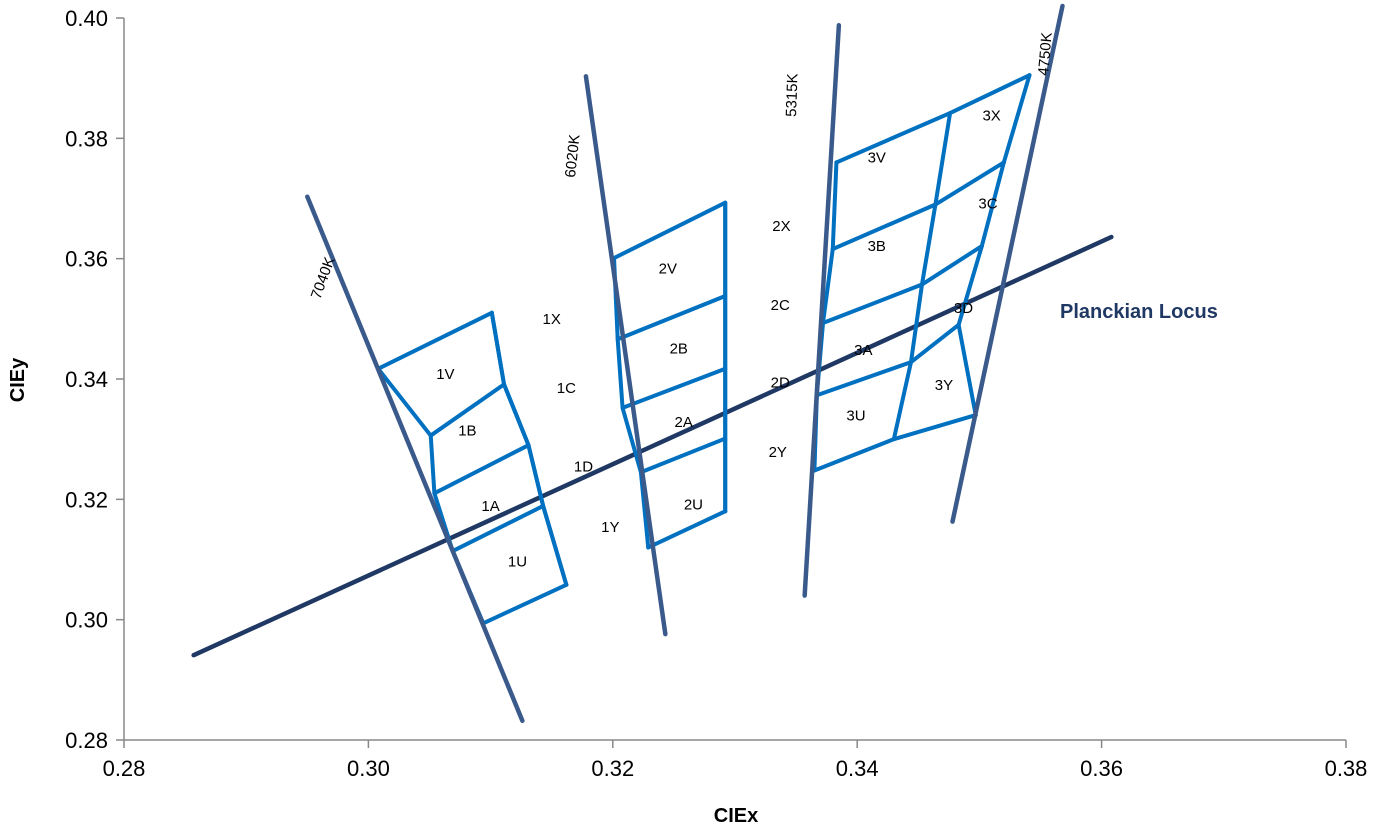 This screenshot has height=836, width=1388. What do you see at coordinates (86, 138) in the screenshot?
I see `y-tick-label: 0.38` at bounding box center [86, 138].